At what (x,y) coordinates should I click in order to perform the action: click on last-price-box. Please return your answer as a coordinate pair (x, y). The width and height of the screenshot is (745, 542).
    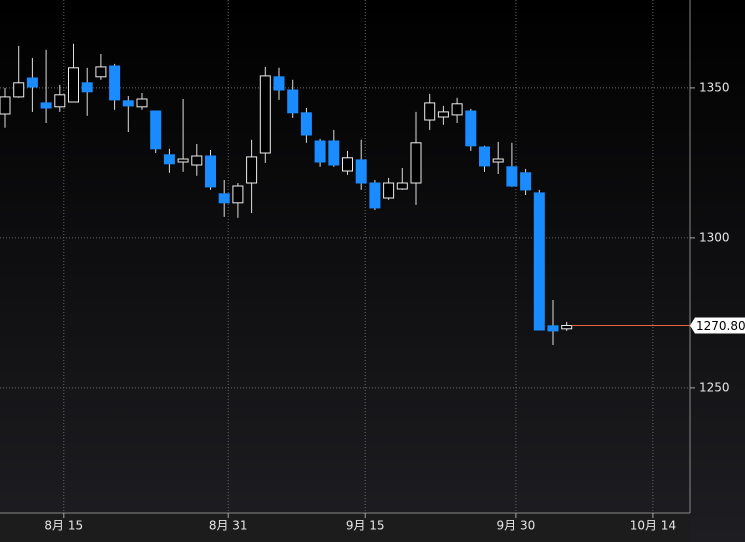
    Looking at the image, I should click on (717, 325).